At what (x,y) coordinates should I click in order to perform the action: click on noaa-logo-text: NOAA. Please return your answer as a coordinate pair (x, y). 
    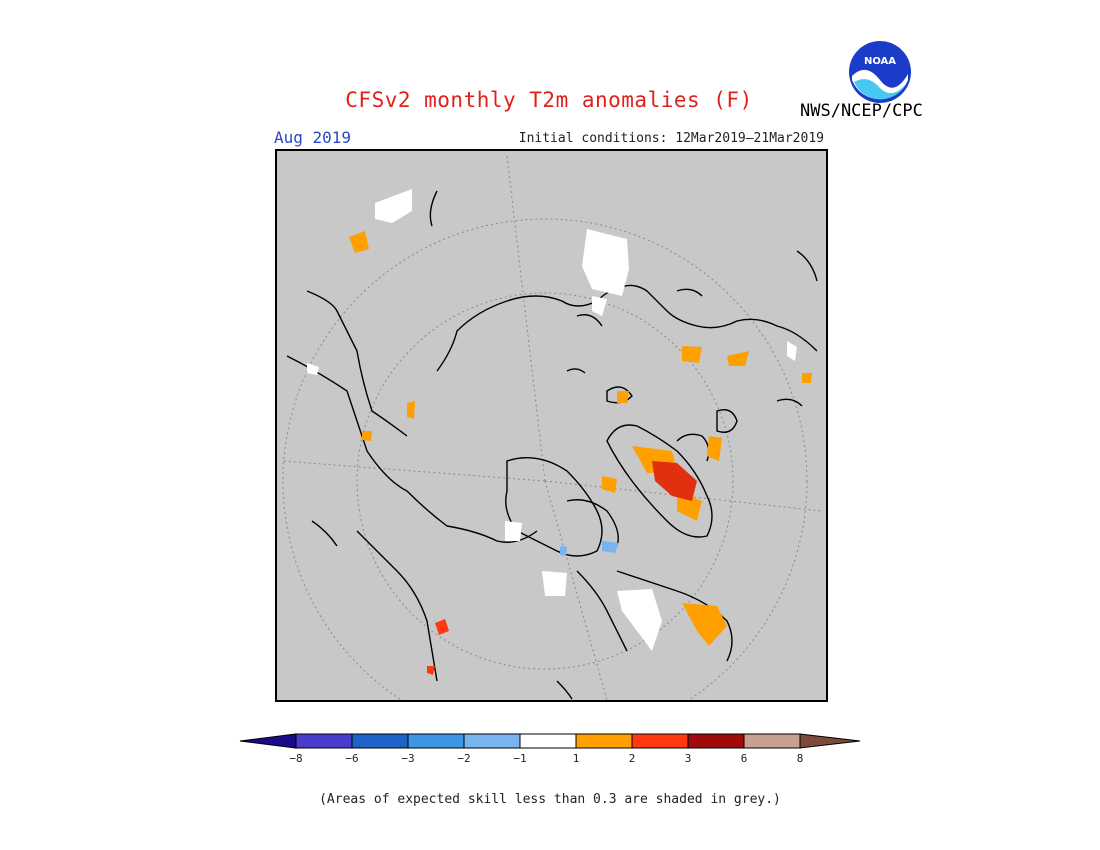
    Looking at the image, I should click on (880, 61).